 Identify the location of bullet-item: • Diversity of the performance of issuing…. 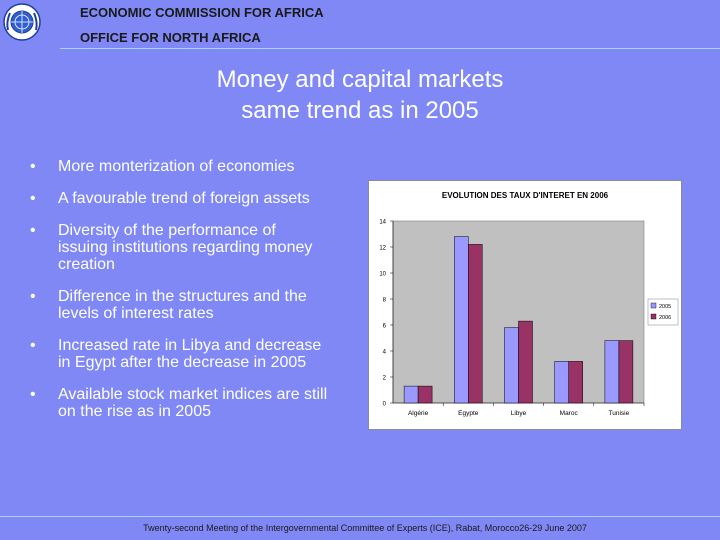
(180, 247).